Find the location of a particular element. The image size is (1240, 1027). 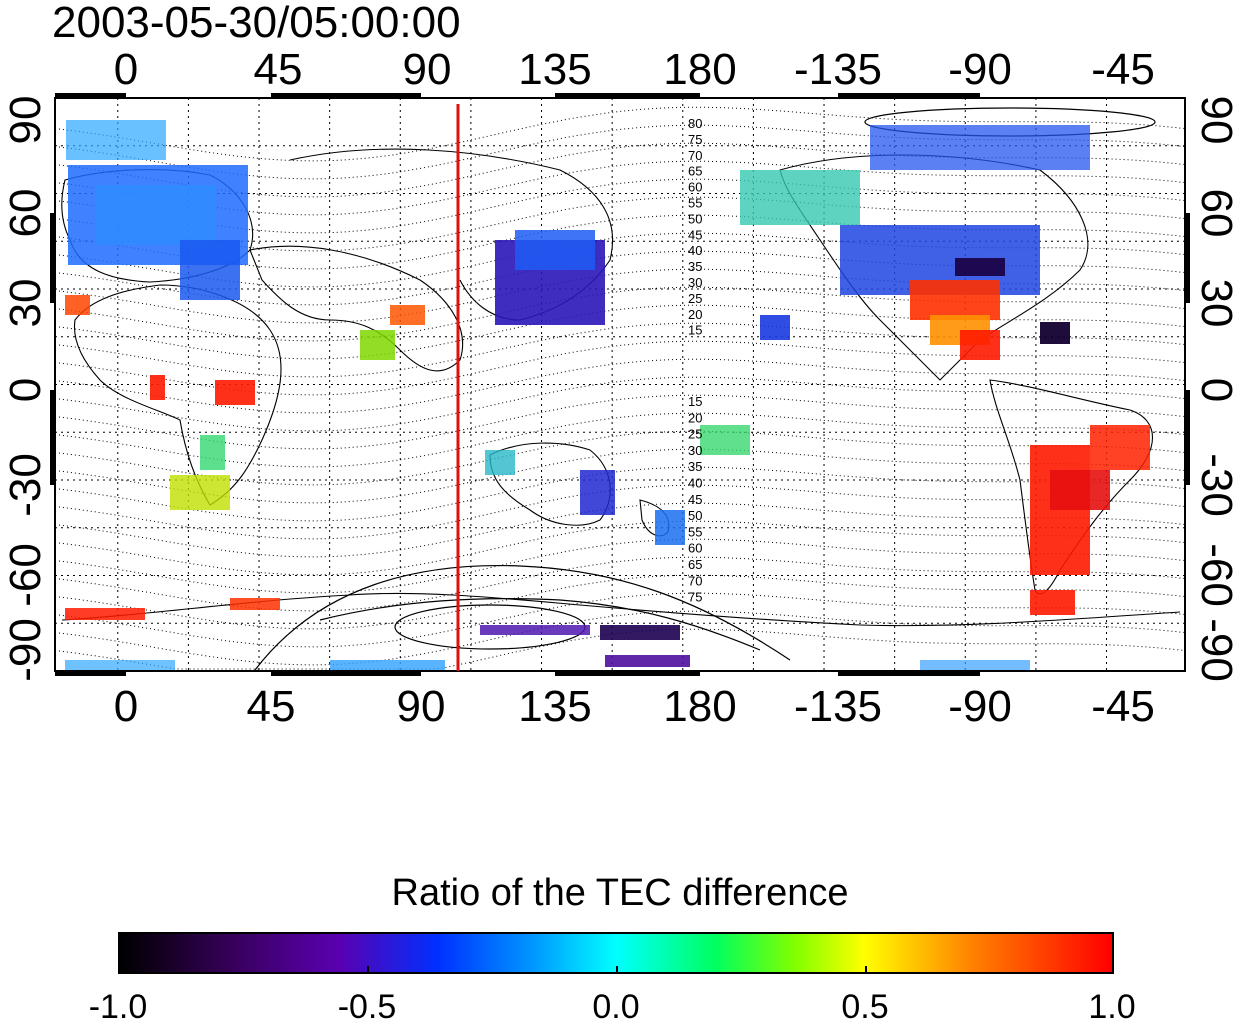

lon-tick-bottom: 0 is located at coordinates (126, 706).